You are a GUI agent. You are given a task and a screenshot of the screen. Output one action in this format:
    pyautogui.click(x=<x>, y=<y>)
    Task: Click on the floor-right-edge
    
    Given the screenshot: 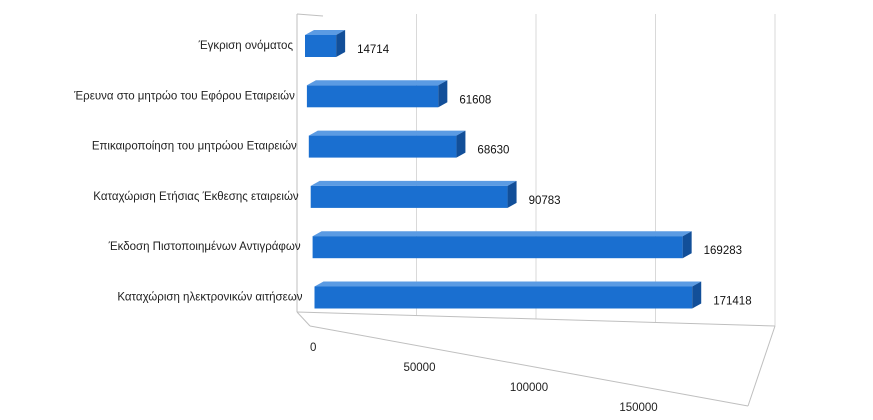 What is the action you would take?
    pyautogui.click(x=761, y=366)
    